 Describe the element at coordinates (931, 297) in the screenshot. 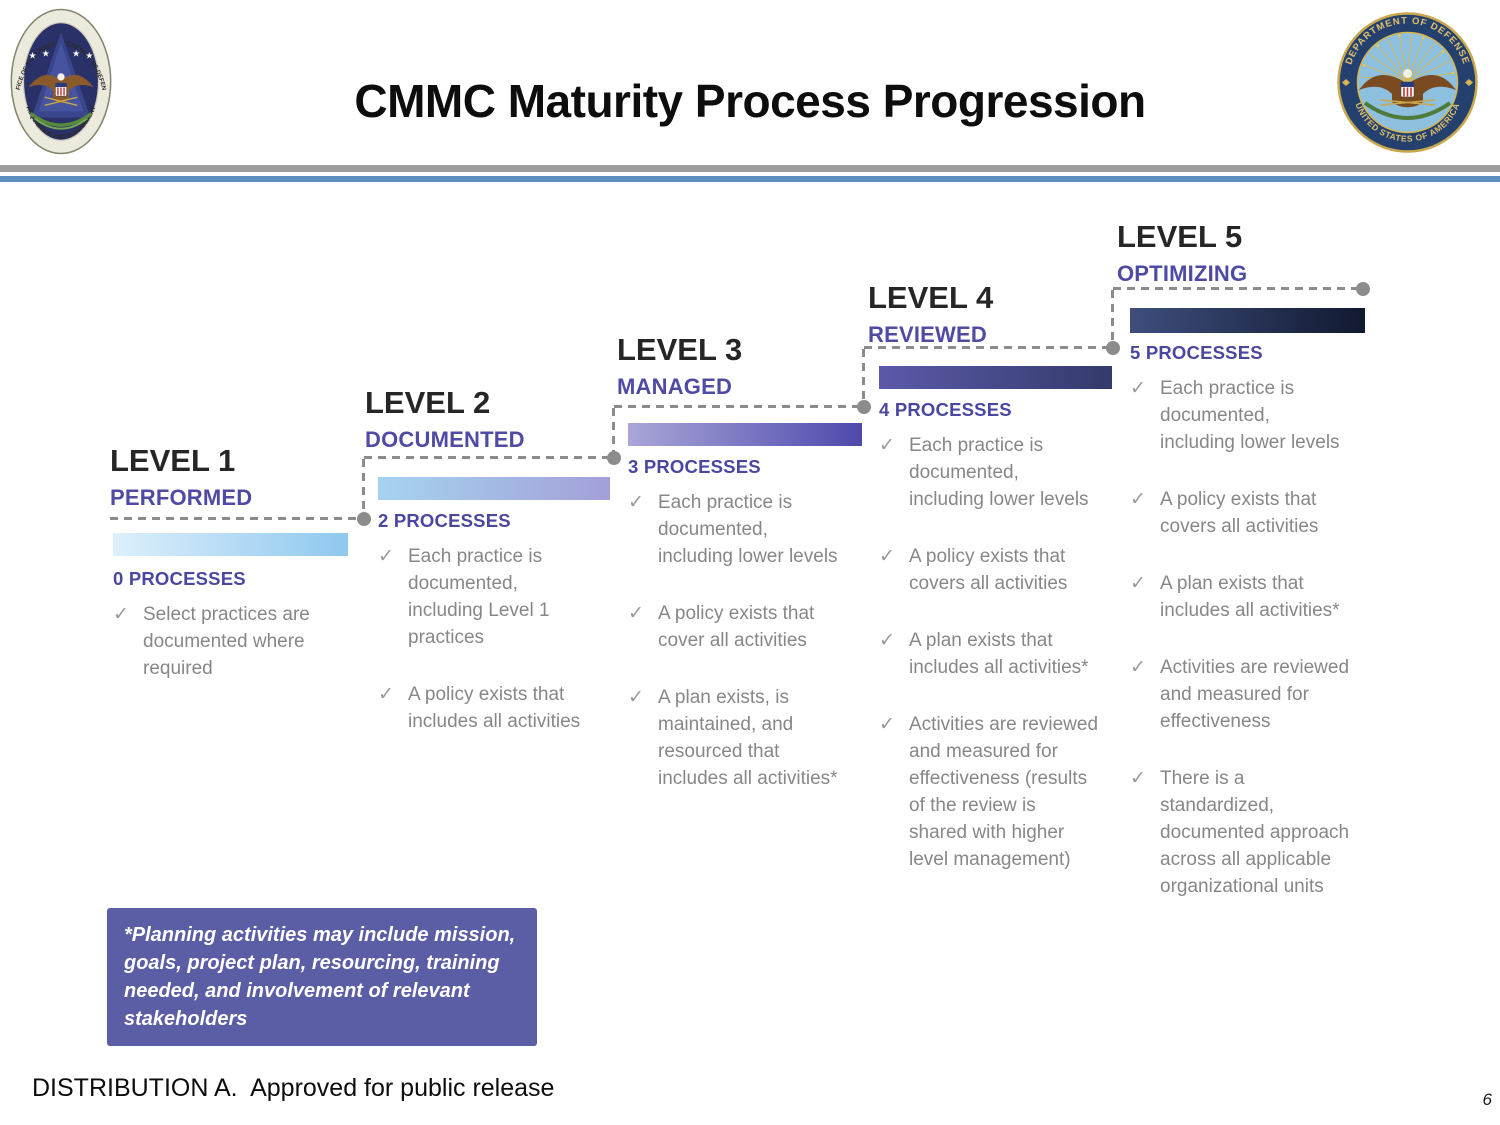

I see `level4-title: LEVEL 4` at that location.